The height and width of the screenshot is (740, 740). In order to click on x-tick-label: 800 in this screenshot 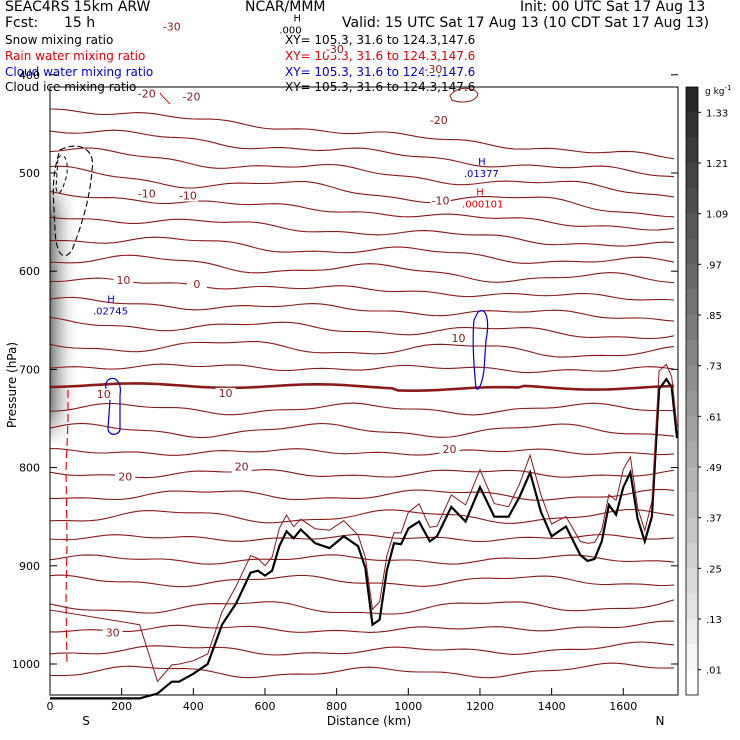, I will do `click(336, 706)`.